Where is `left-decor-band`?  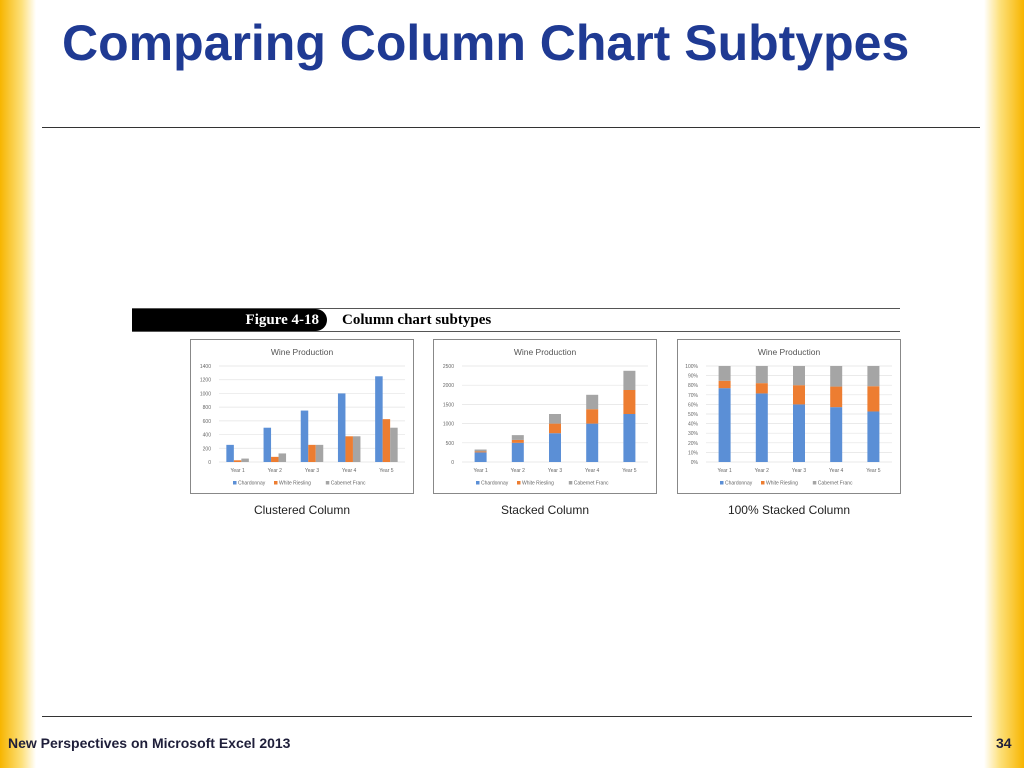 left-decor-band is located at coordinates (18, 384).